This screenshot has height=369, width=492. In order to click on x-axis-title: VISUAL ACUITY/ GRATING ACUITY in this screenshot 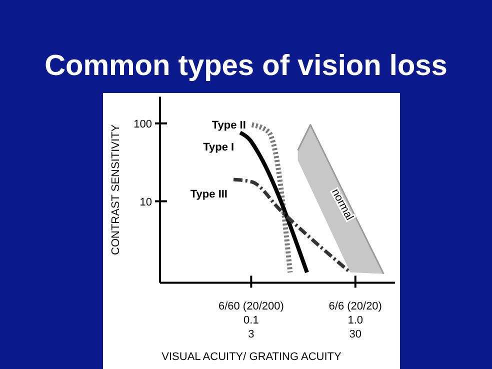, I will do `click(252, 357)`.